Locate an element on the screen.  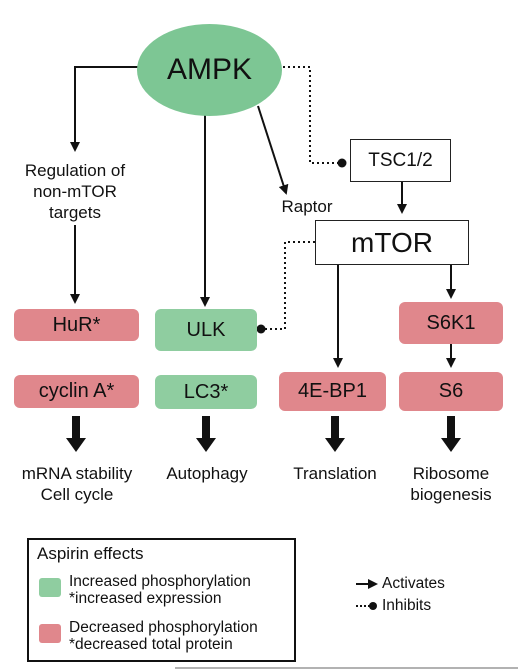
node-mtor: mTOR is located at coordinates (392, 242).